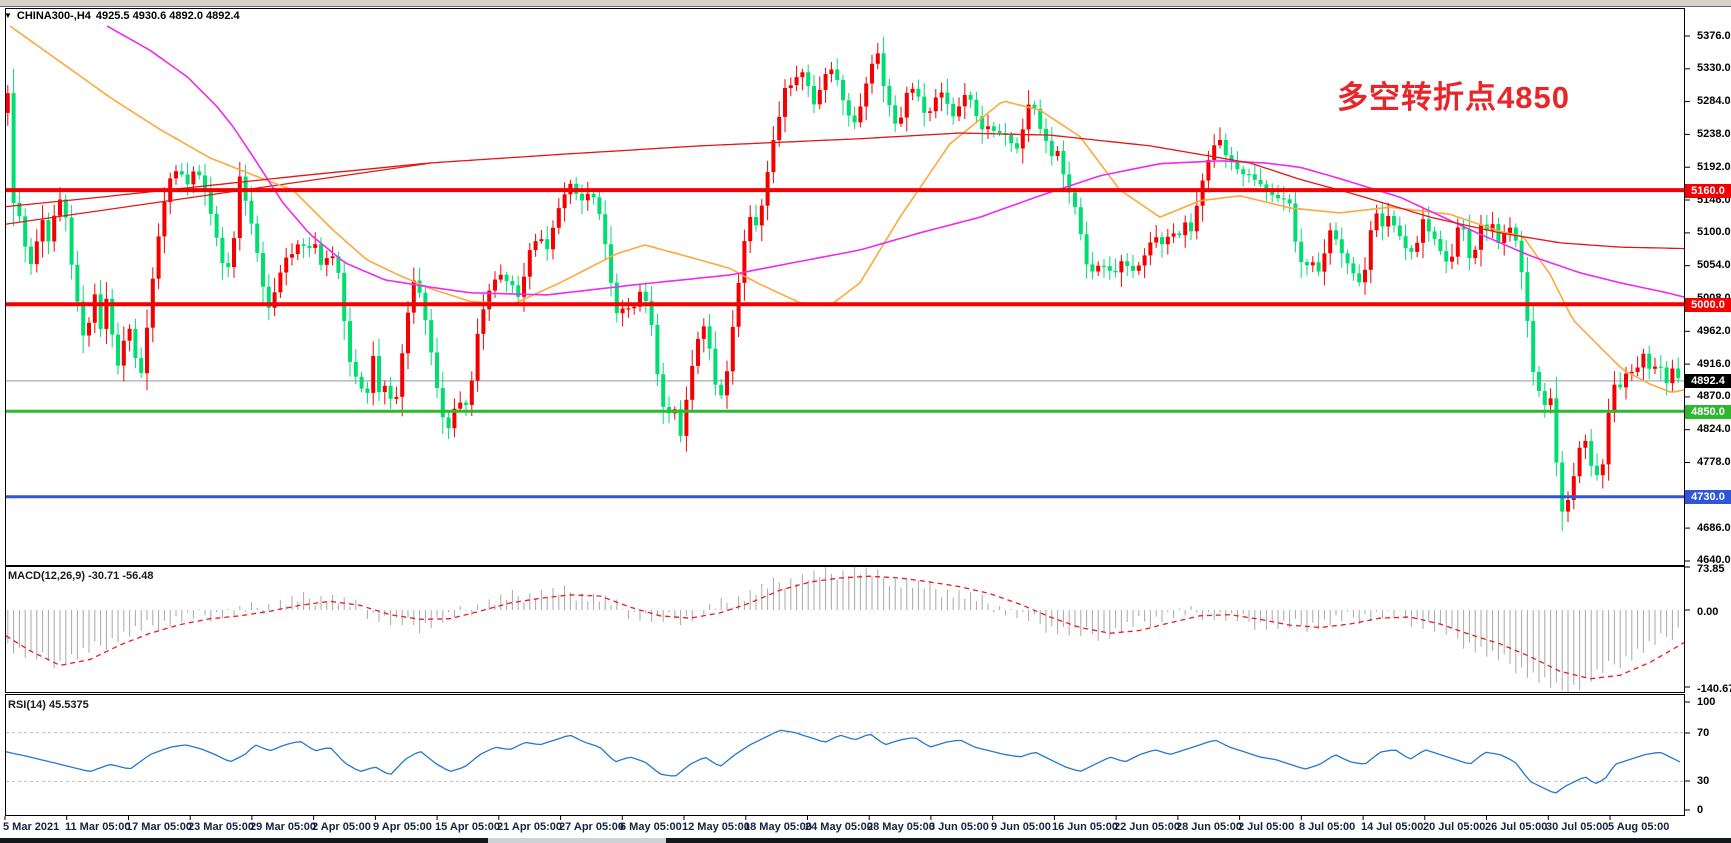  What do you see at coordinates (1708, 412) in the screenshot?
I see `price-badge-support-4850: 4850.0` at bounding box center [1708, 412].